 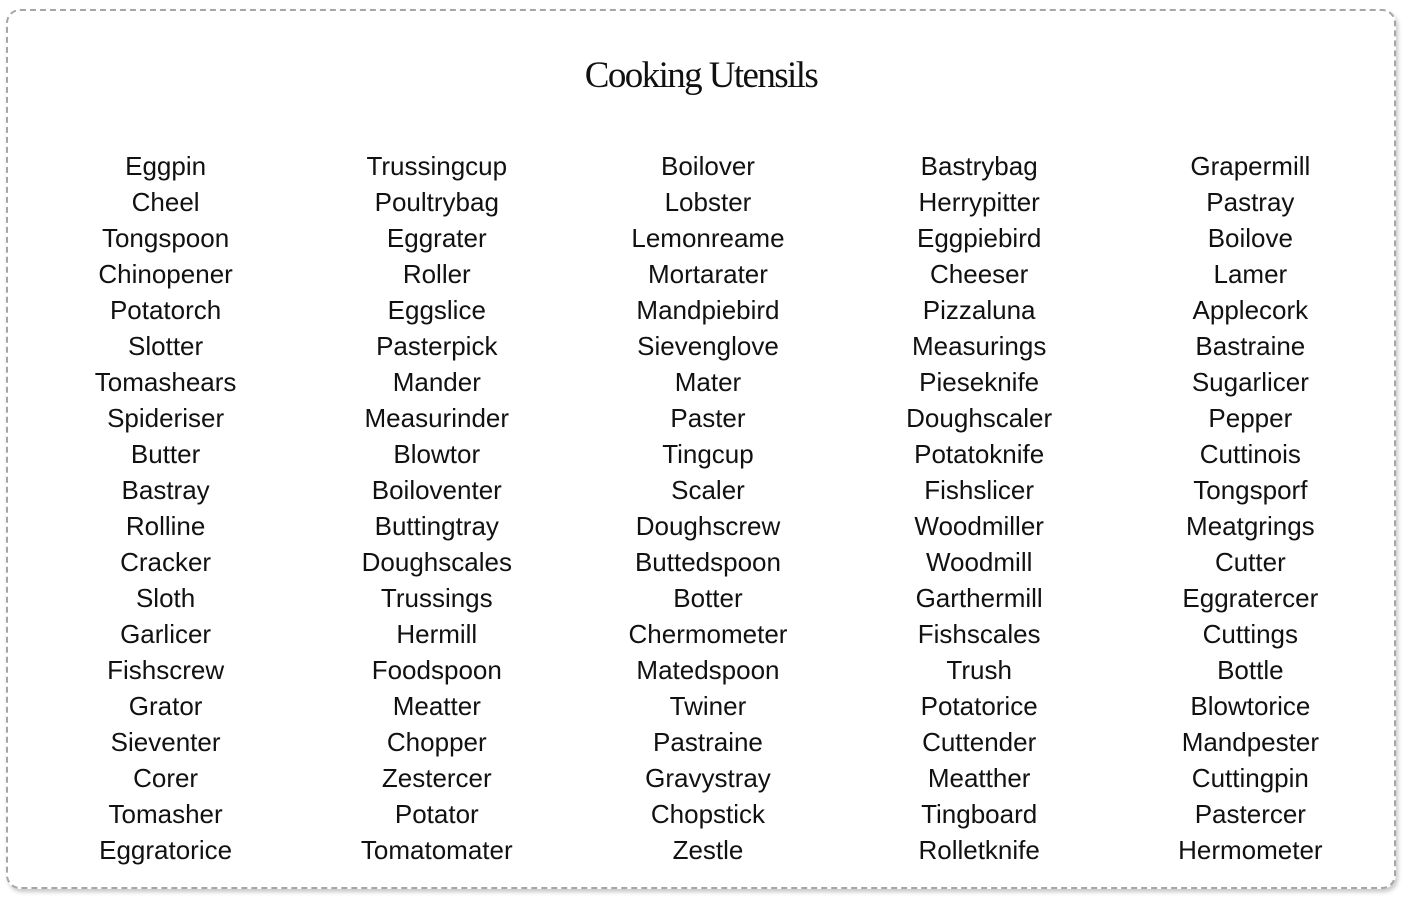 I want to click on list-item: Potatorch, so click(x=165, y=310).